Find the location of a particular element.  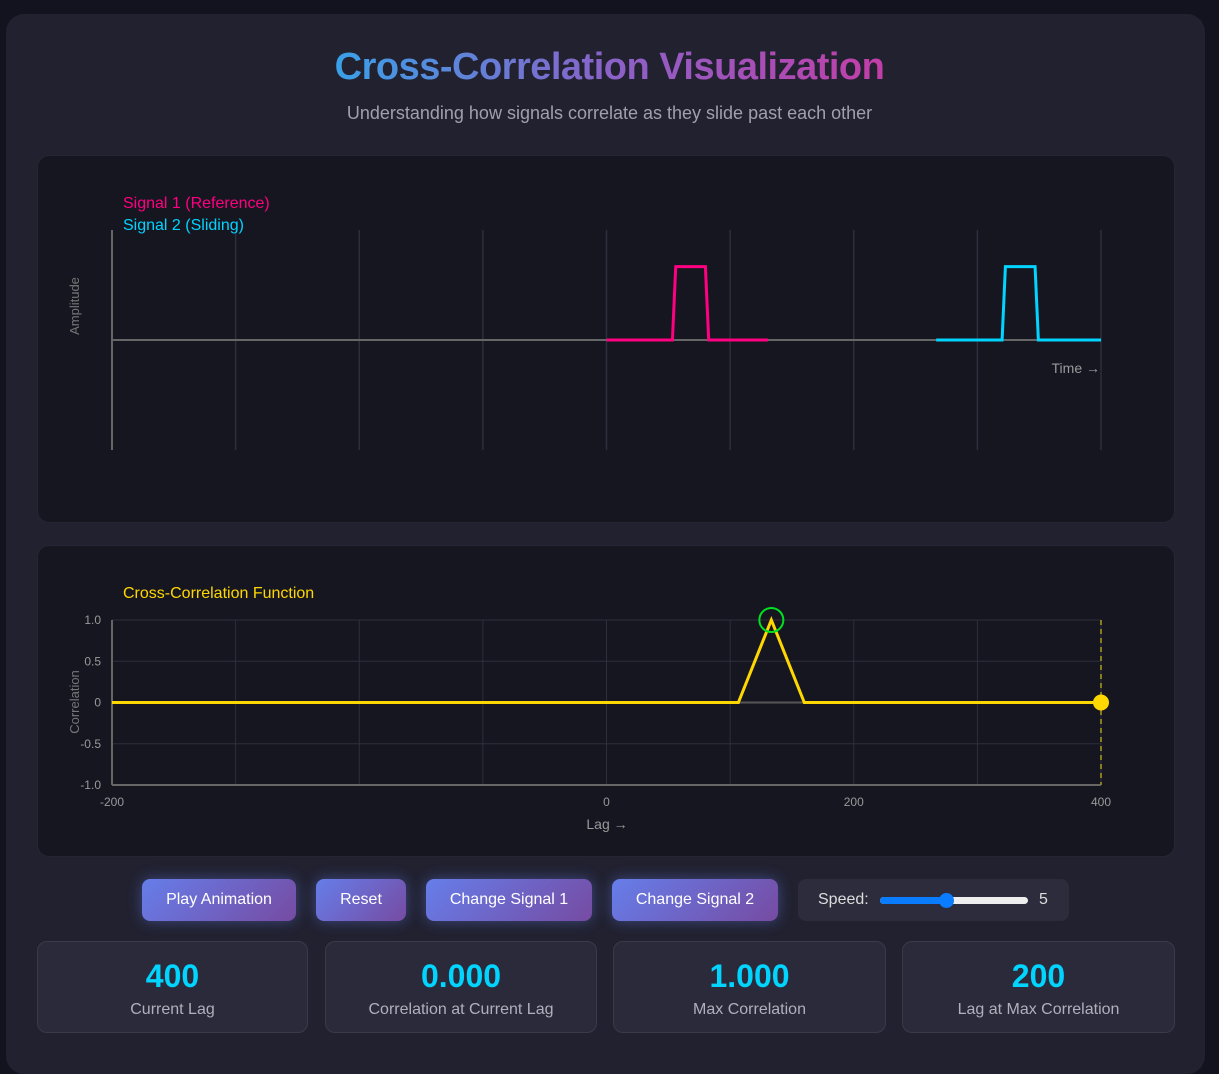

signal-1-line is located at coordinates (687, 303).